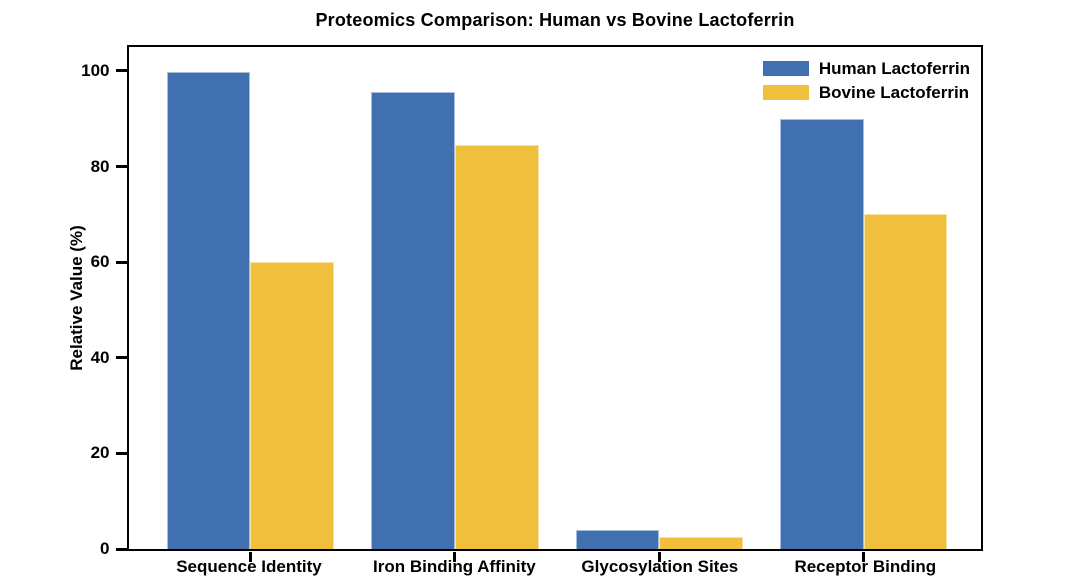  Describe the element at coordinates (894, 92) in the screenshot. I see `legend-label: Bovine Lactoferrin` at that location.